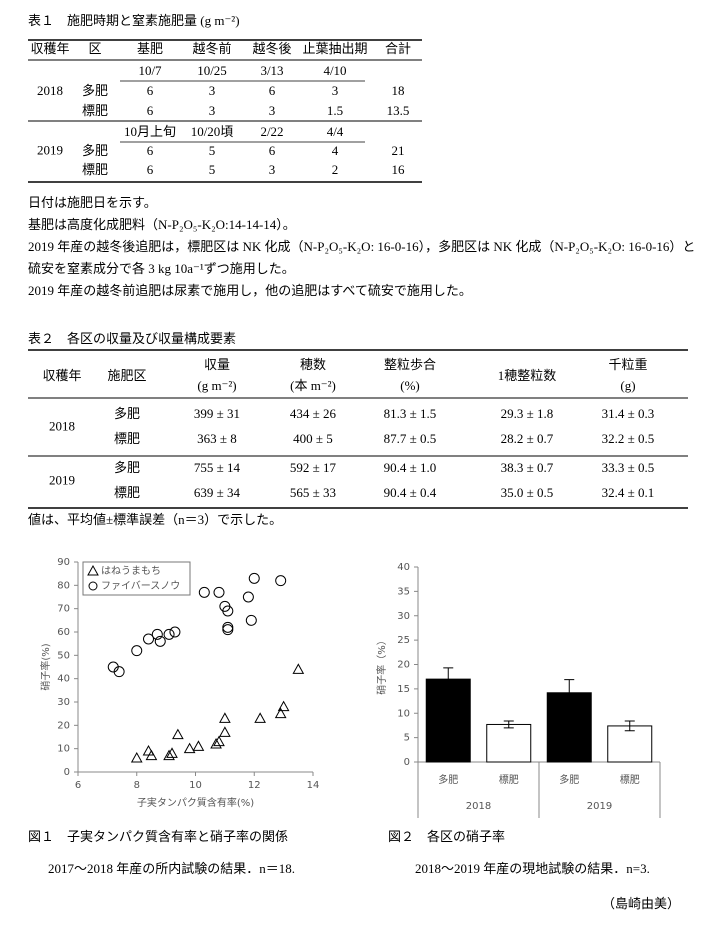  What do you see at coordinates (403, 640) in the screenshot?
I see `y-tick-label: 25` at bounding box center [403, 640].